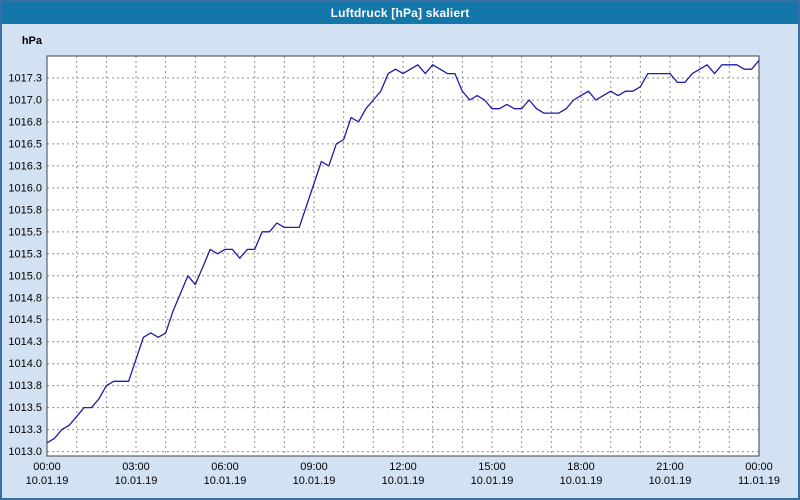  I want to click on y-tick-label: 1014.3, so click(25, 342).